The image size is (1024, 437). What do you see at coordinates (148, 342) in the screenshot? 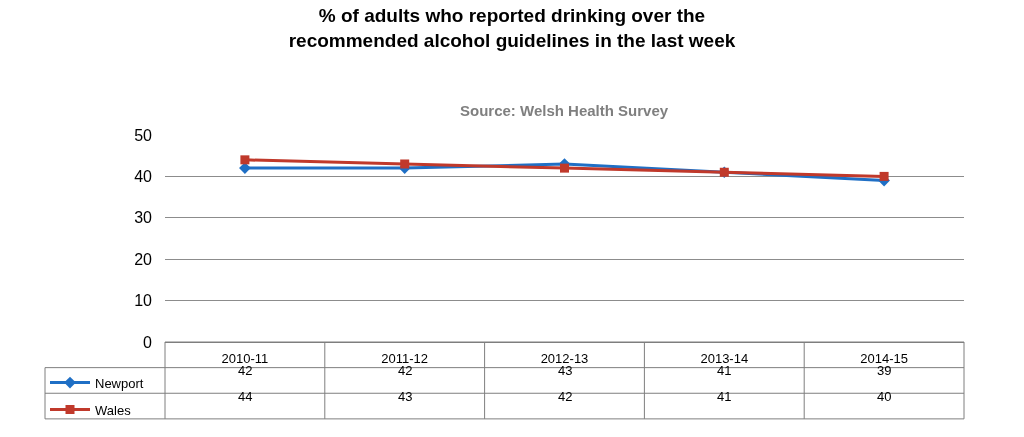
I see `y-tick-label: 0` at bounding box center [148, 342].